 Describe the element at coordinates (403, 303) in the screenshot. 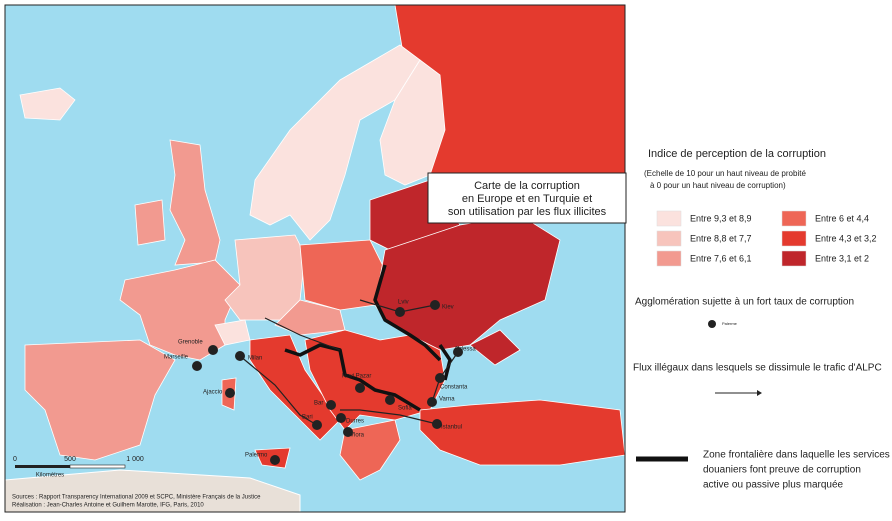

I see `city-label: Lviv` at that location.